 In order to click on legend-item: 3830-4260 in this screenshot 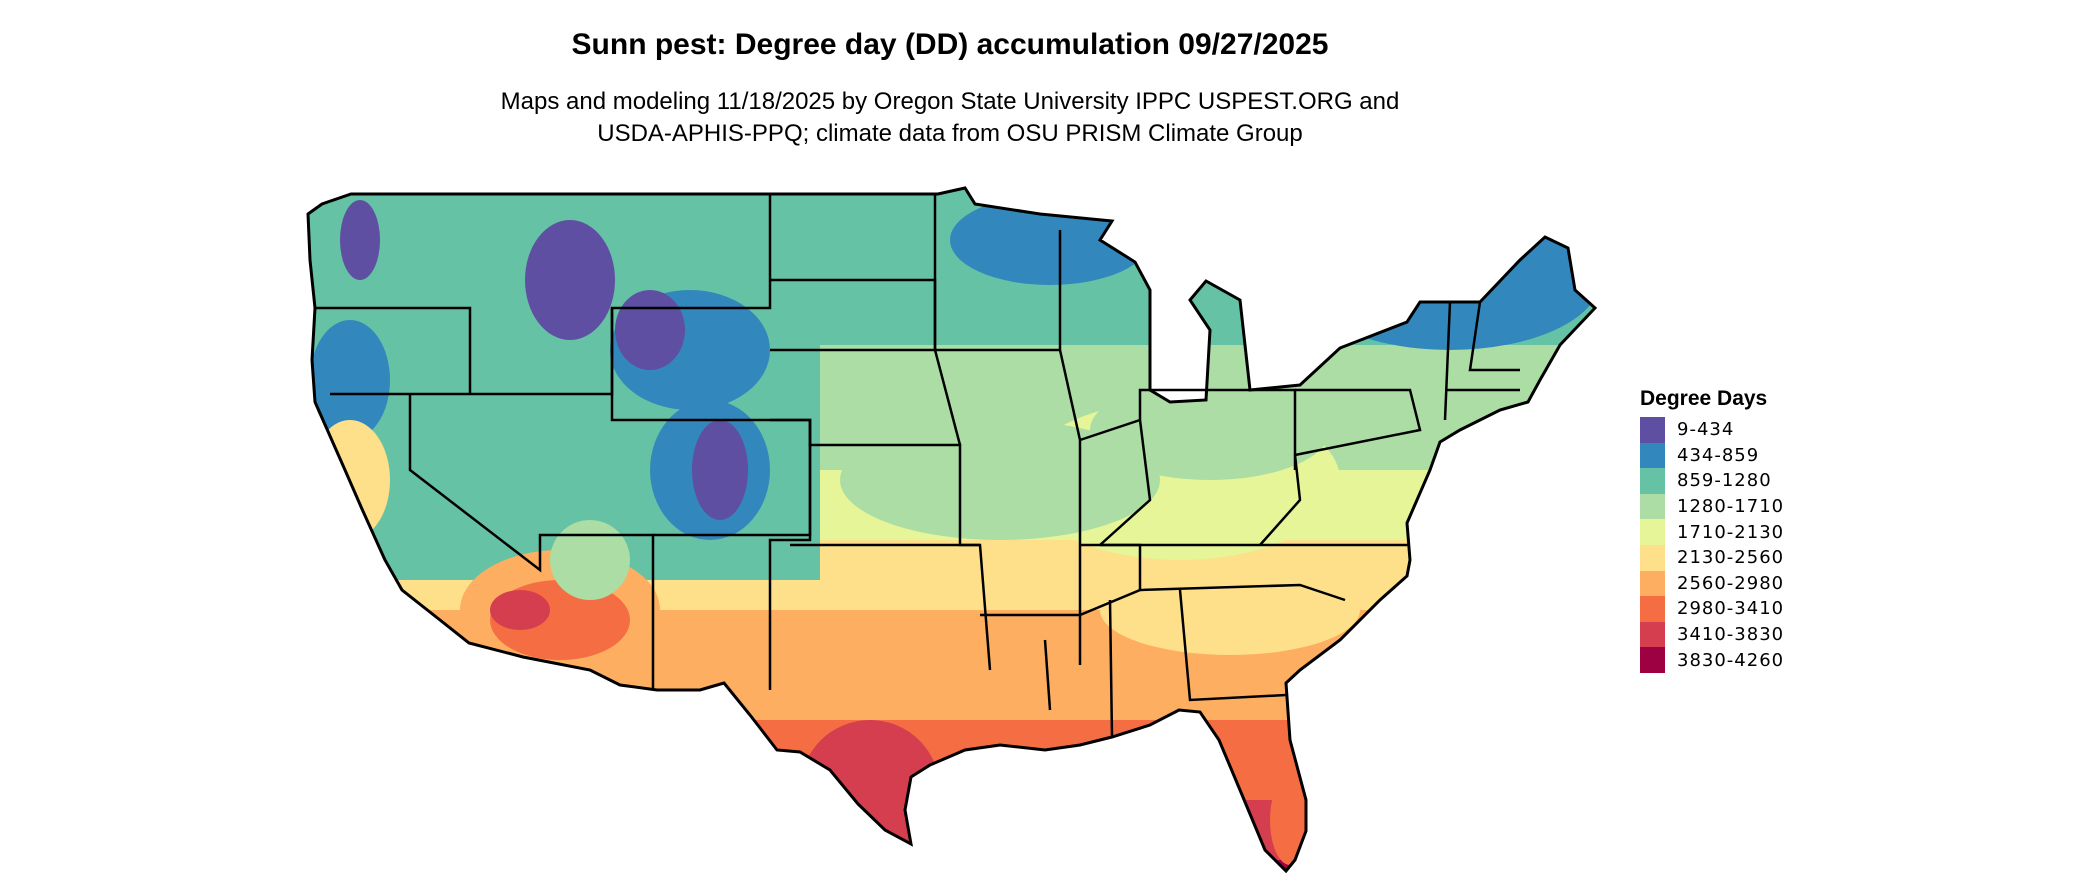, I will do `click(1712, 660)`.